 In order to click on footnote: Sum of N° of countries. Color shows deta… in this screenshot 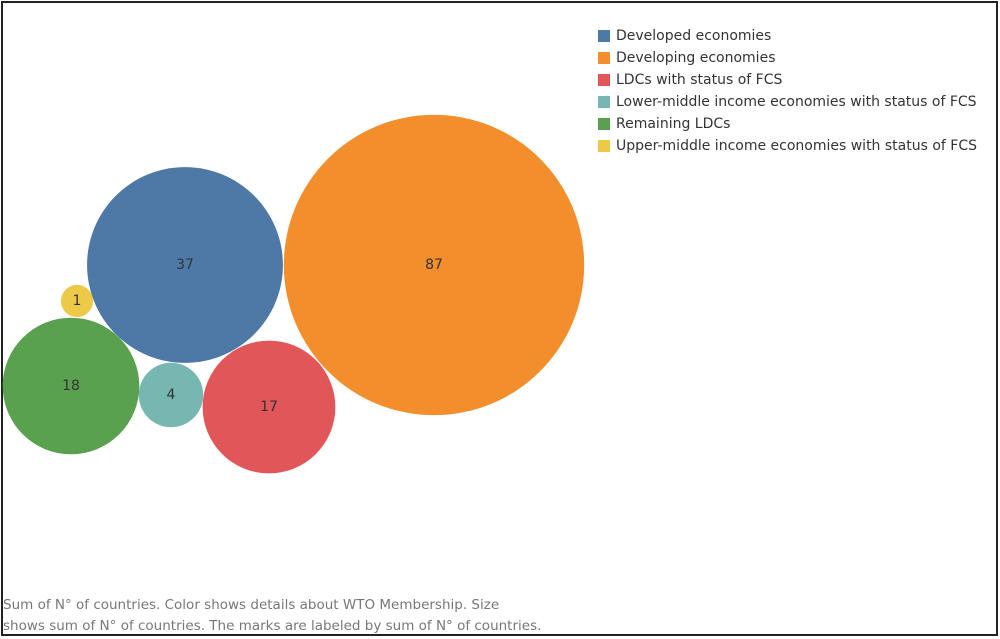, I will do `click(251, 605)`.